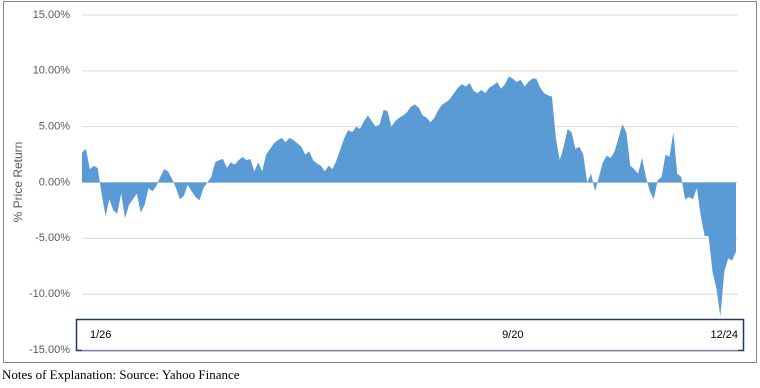  Describe the element at coordinates (52, 238) in the screenshot. I see `y-tick-label: -5.00%` at that location.